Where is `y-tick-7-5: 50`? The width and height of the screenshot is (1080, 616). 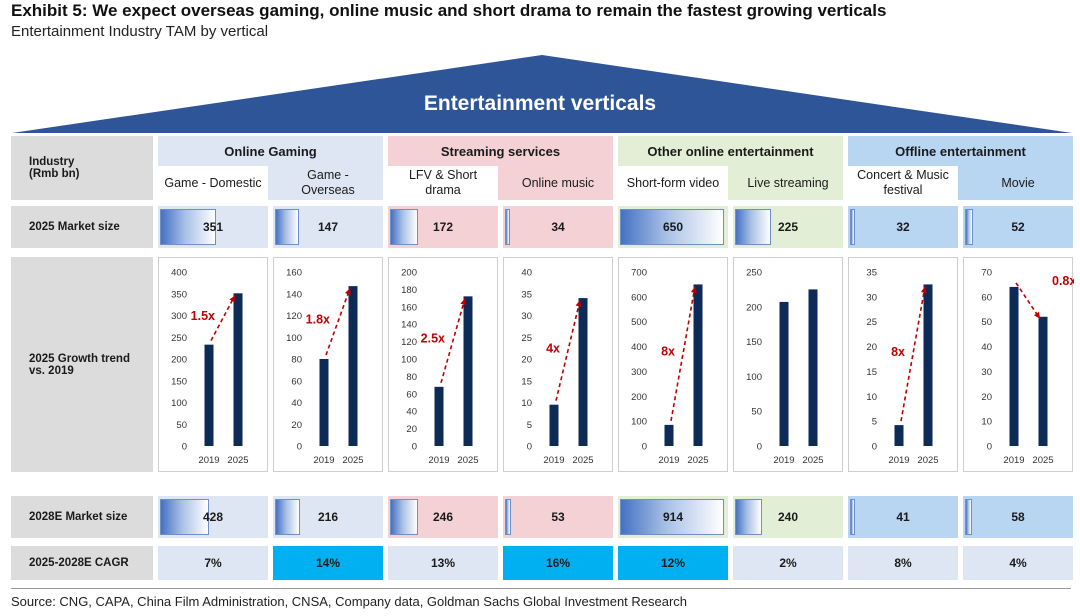
y-tick-7-5: 50 is located at coordinates (986, 322).